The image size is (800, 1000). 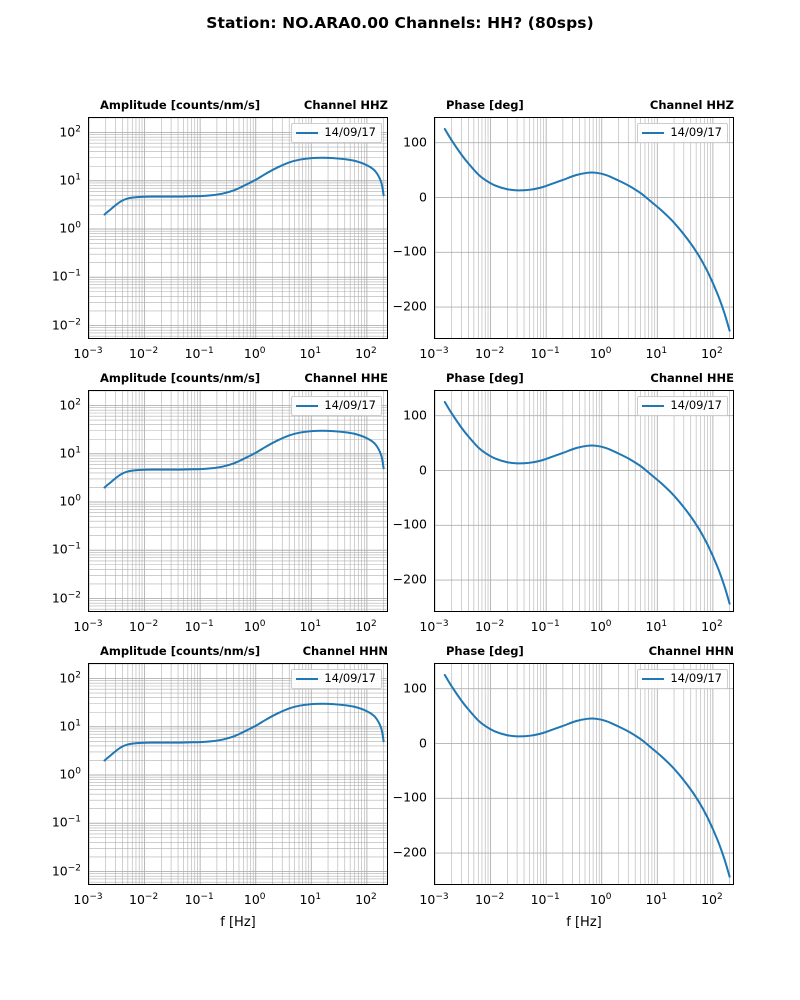 What do you see at coordinates (66, 822) in the screenshot?
I see `y-tick-label: 10⁻¹` at bounding box center [66, 822].